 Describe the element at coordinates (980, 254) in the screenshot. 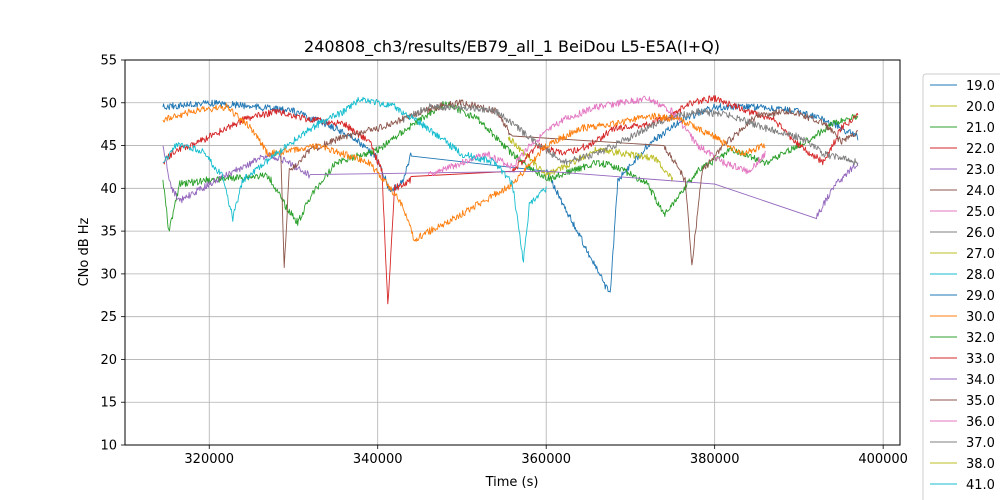

I see `legend-label: 27.0` at that location.